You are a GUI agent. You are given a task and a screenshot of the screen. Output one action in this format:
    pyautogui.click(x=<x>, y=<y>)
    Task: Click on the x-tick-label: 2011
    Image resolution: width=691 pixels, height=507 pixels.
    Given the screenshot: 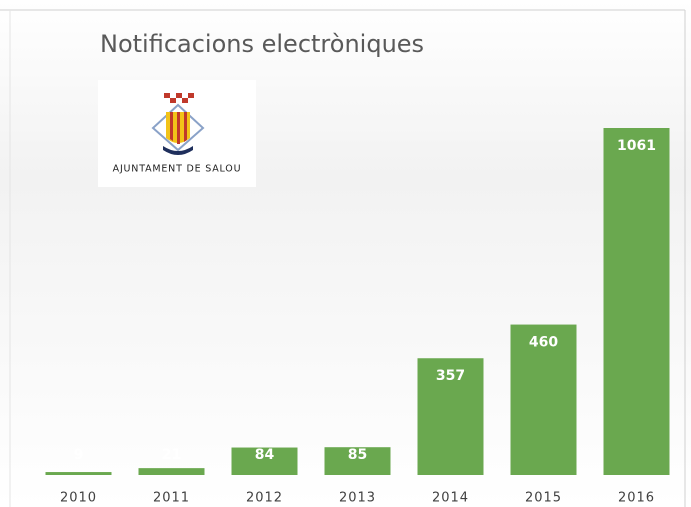 What is the action you would take?
    pyautogui.click(x=171, y=498)
    